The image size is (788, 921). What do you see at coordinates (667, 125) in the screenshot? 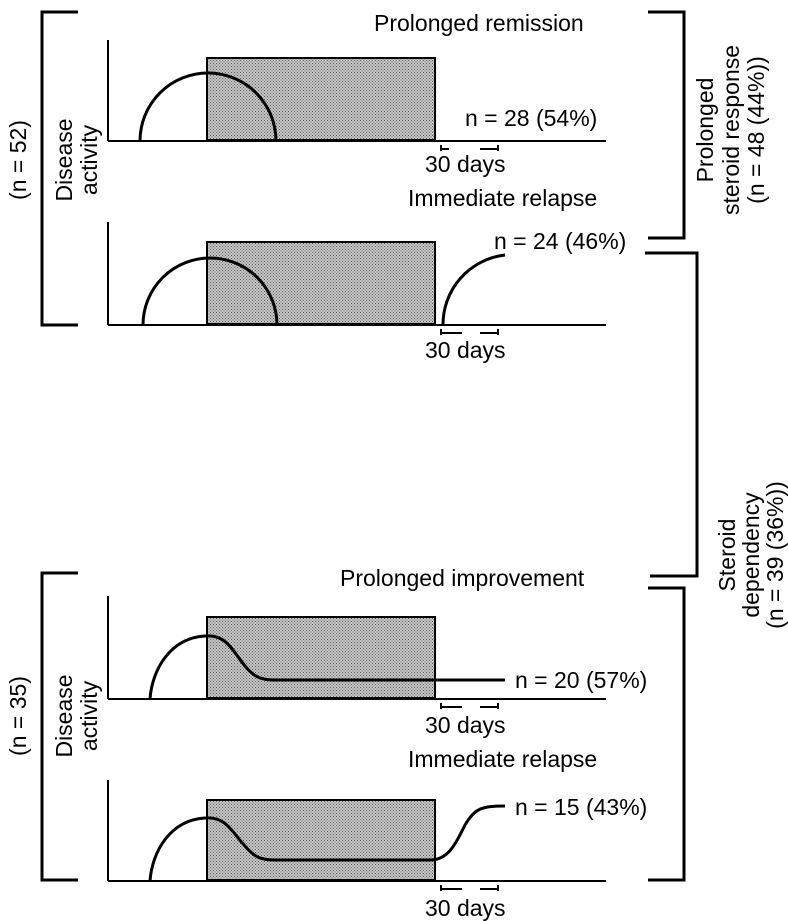
I see `prolonged-response-bracket` at bounding box center [667, 125].